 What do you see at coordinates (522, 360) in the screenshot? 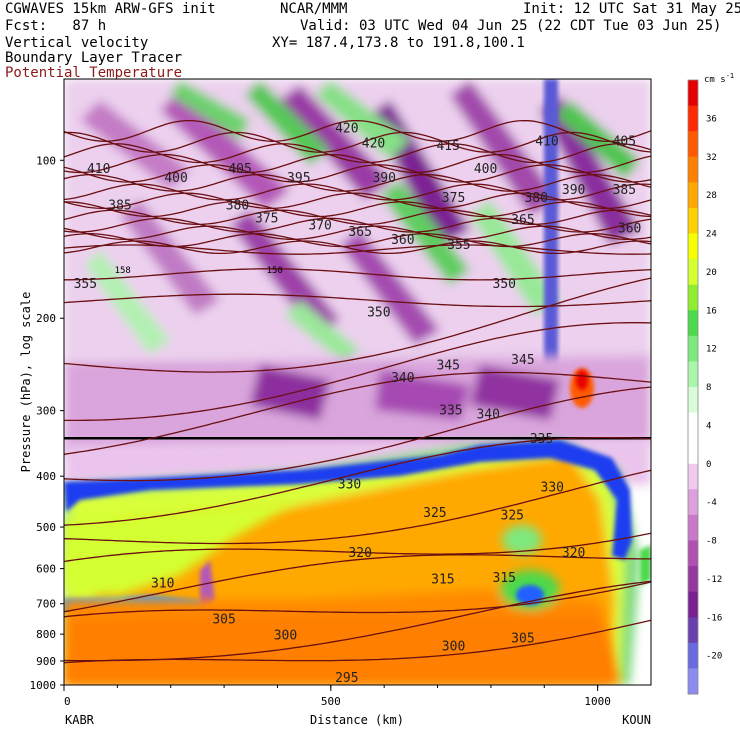
I see `theta-label: 345` at bounding box center [522, 360].